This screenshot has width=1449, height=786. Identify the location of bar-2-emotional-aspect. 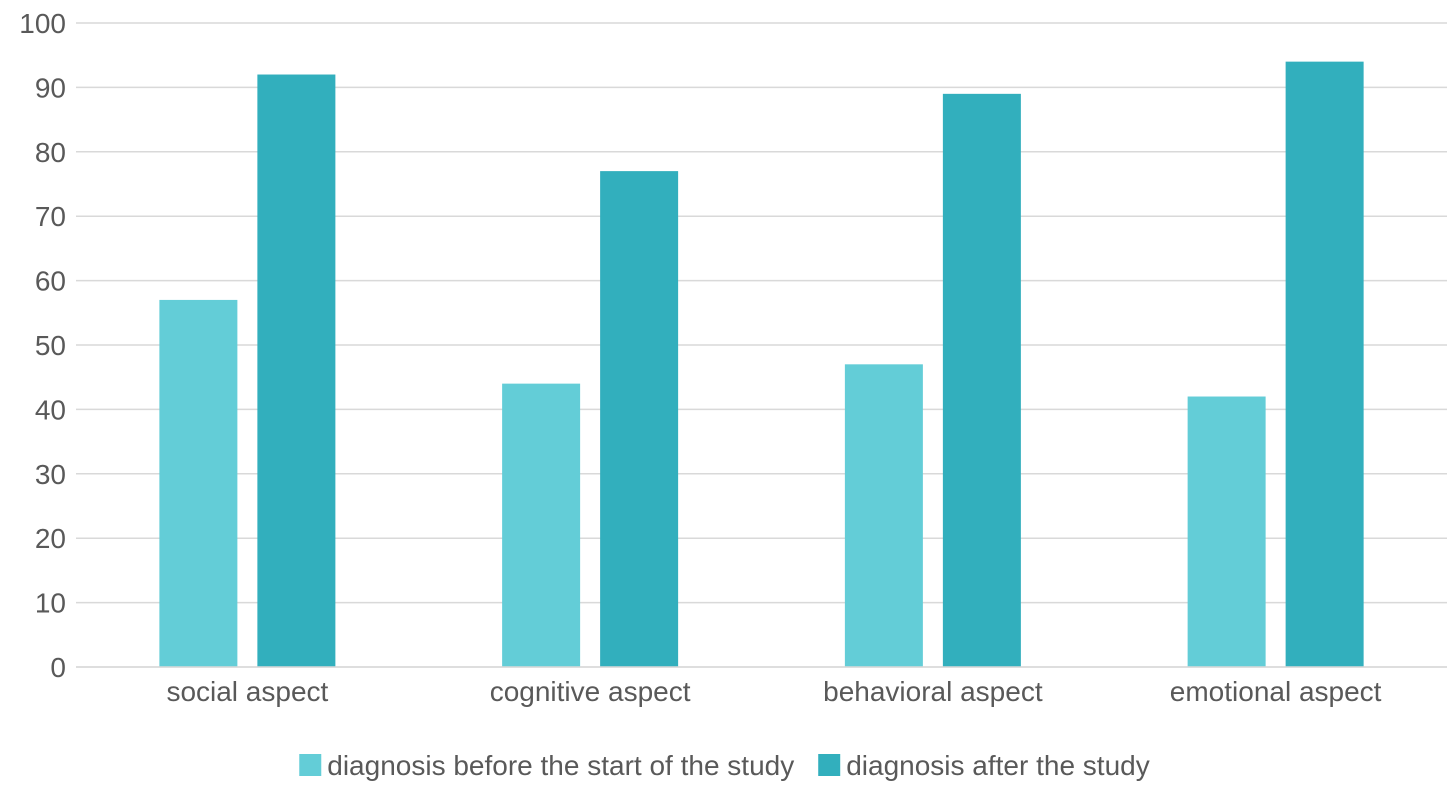
(1324, 364).